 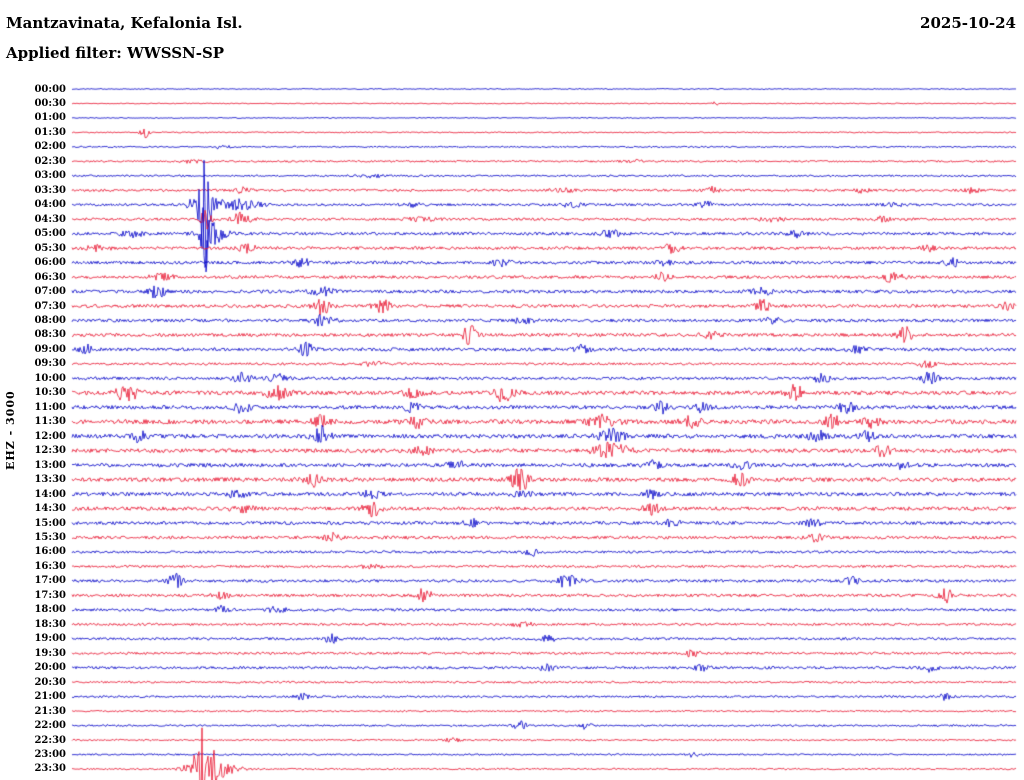 I want to click on time-label: 20:00, so click(x=50, y=668).